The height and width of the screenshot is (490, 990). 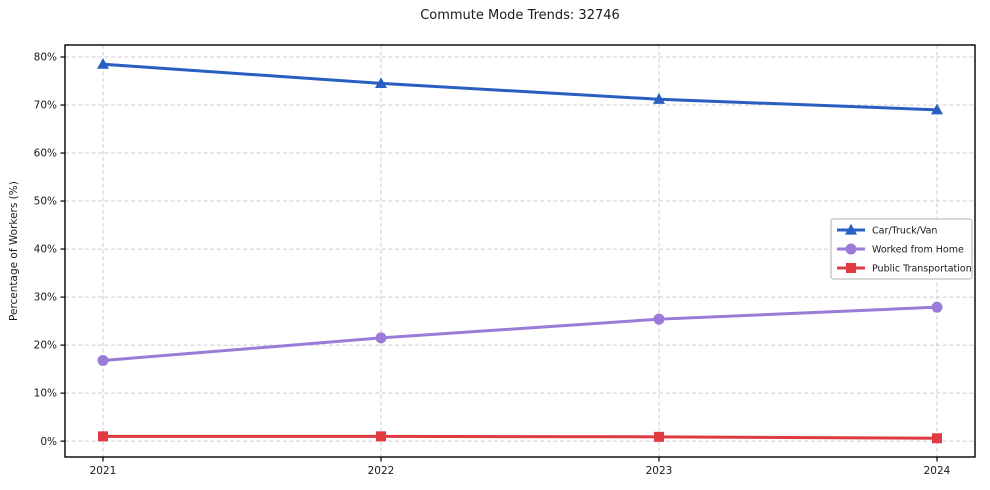 I want to click on y-tick-label: 0%, so click(x=48, y=442).